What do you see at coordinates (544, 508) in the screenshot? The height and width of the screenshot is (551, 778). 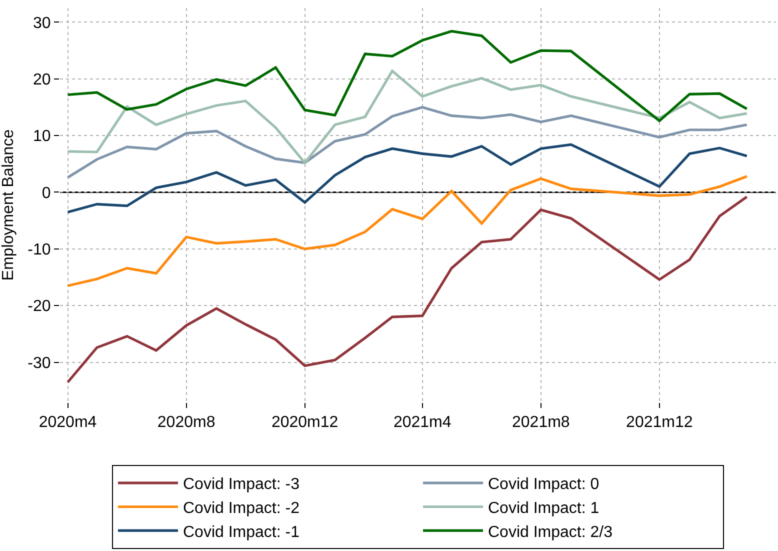 I see `legend-label: Covid Impact: 1` at bounding box center [544, 508].